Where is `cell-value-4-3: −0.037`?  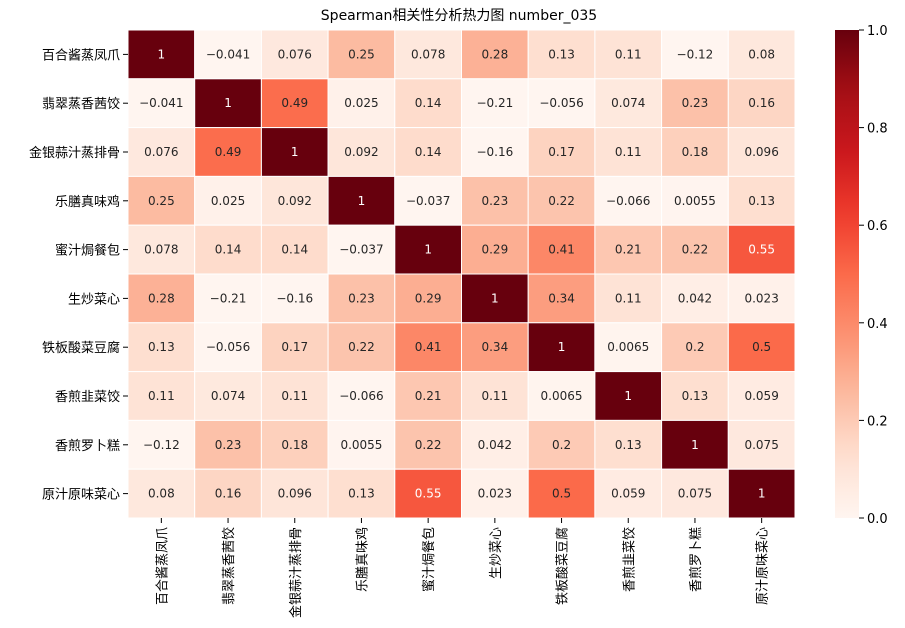 cell-value-4-3: −0.037 is located at coordinates (361, 250).